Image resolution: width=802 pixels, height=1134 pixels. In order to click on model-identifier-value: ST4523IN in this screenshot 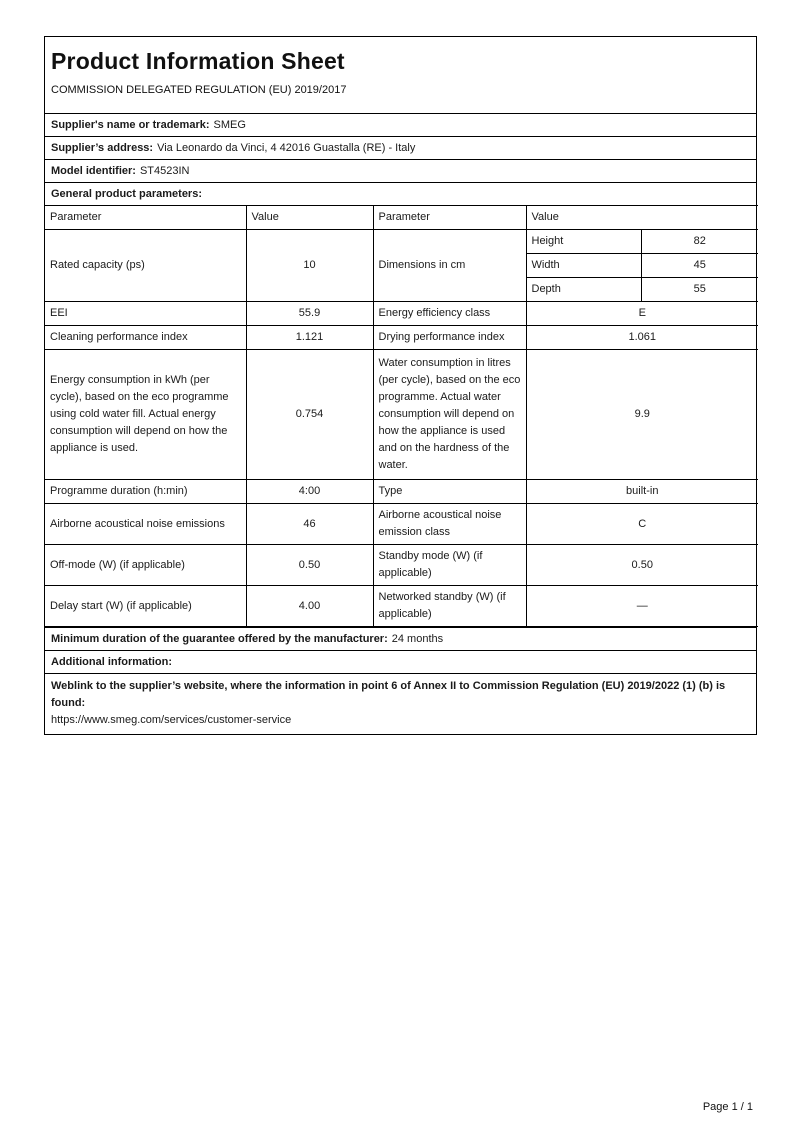, I will do `click(164, 171)`.